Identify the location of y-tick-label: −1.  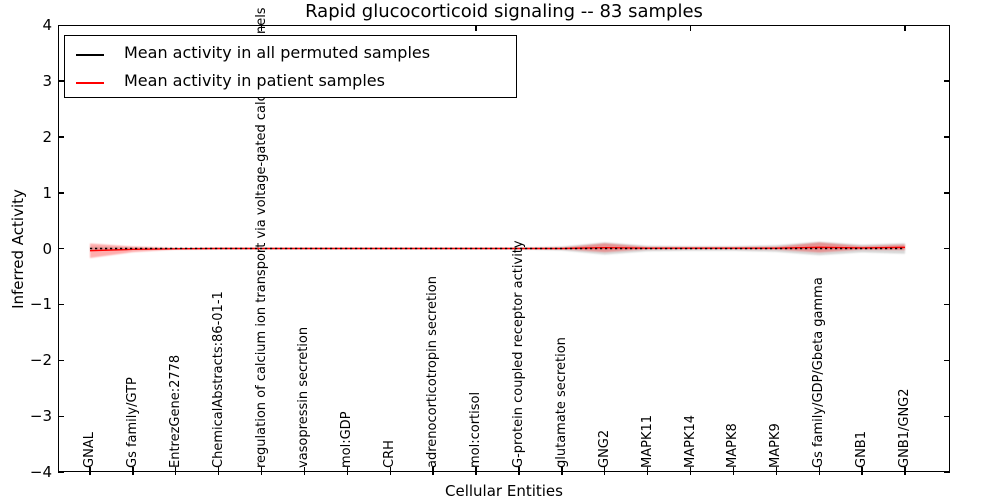
(40, 304).